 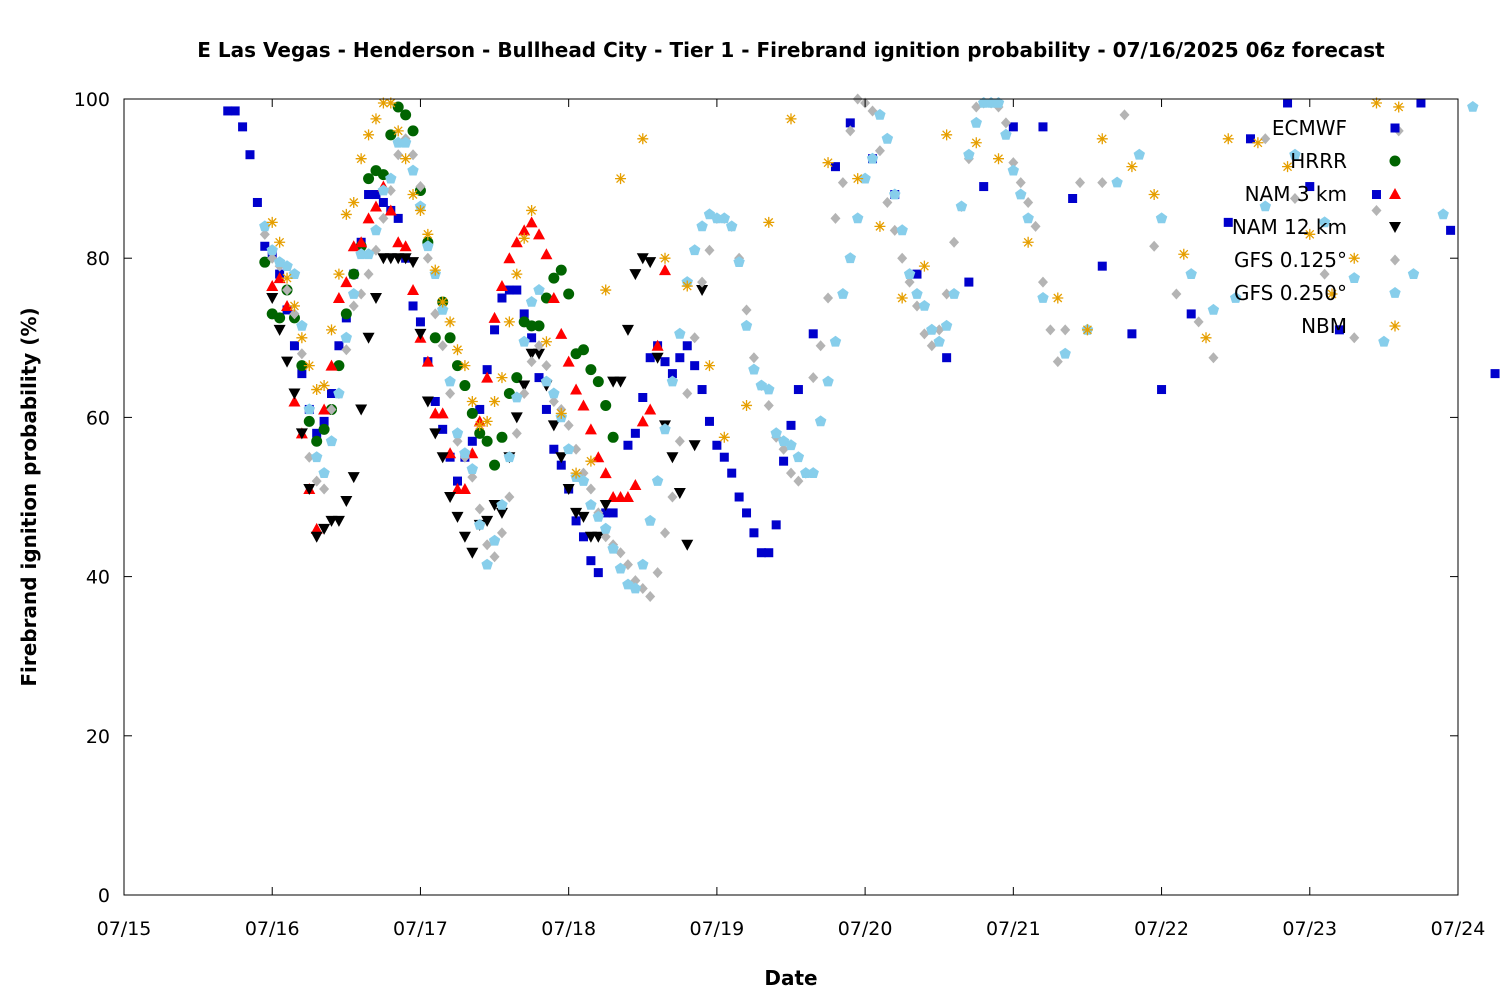 What do you see at coordinates (29, 496) in the screenshot?
I see `y-axis-label: Firebrand ignition probability (%)` at bounding box center [29, 496].